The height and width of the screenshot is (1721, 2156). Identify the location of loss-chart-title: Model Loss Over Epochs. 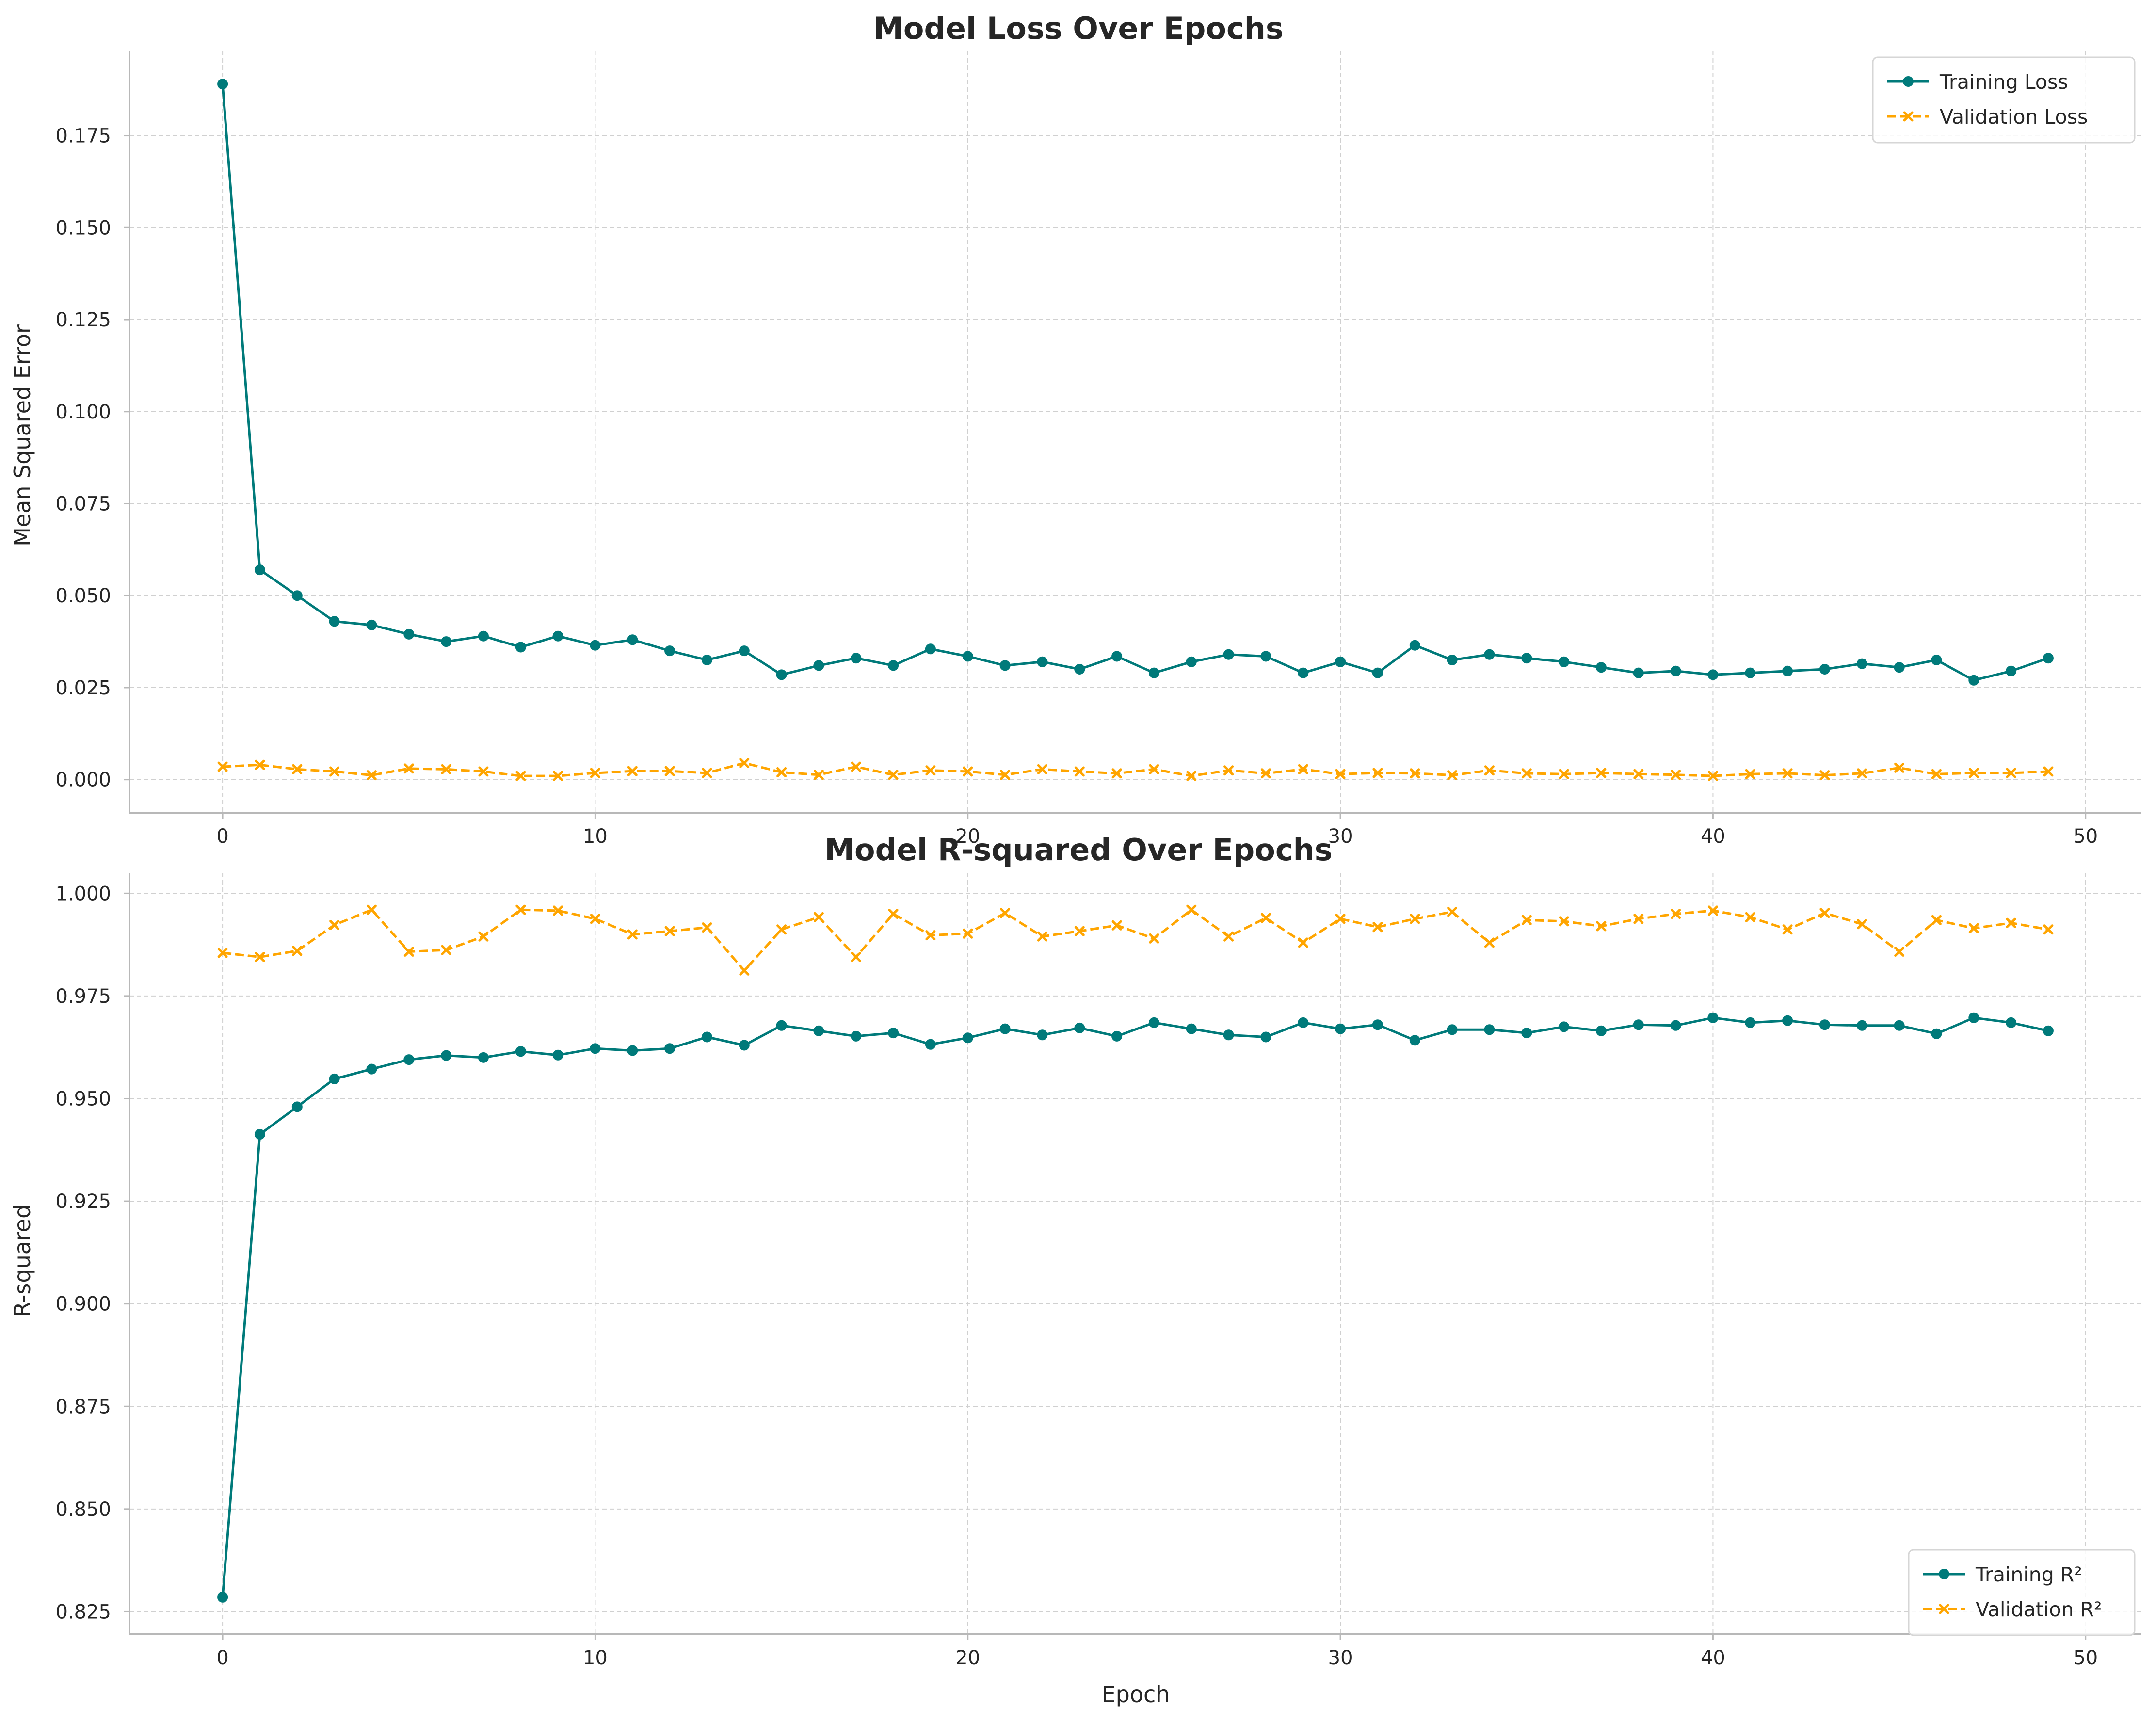
(1078, 28).